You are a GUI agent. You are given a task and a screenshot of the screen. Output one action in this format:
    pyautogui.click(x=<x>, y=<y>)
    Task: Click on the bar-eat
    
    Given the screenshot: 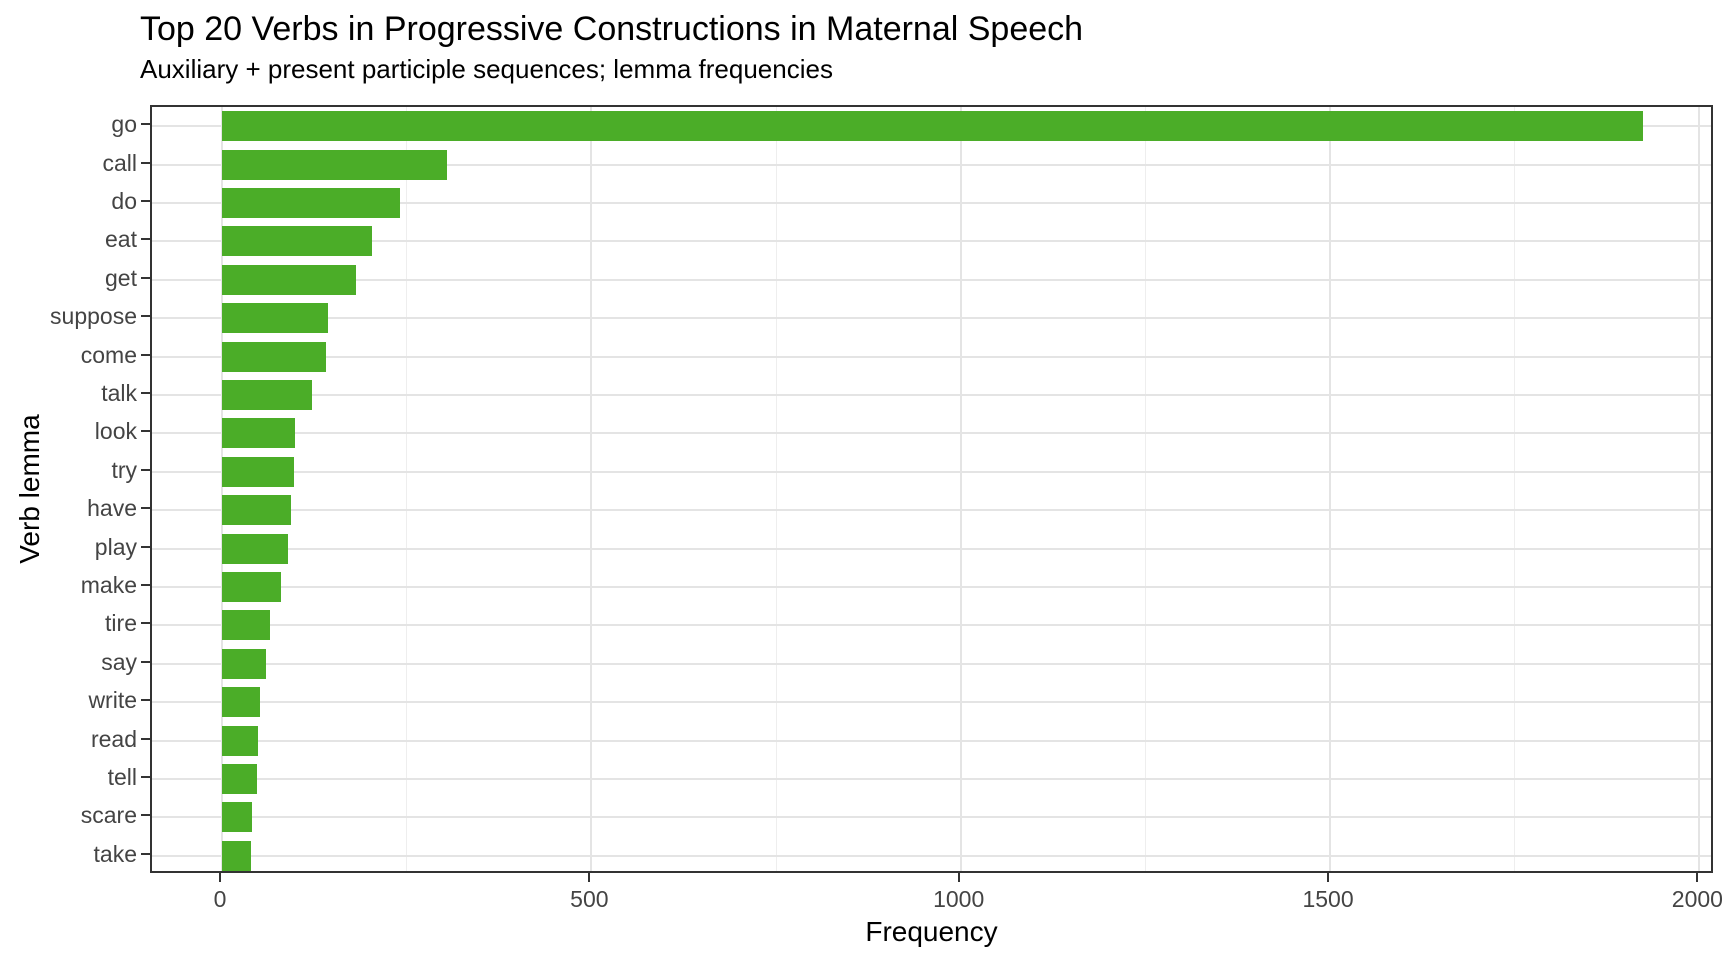 What is the action you would take?
    pyautogui.click(x=297, y=241)
    